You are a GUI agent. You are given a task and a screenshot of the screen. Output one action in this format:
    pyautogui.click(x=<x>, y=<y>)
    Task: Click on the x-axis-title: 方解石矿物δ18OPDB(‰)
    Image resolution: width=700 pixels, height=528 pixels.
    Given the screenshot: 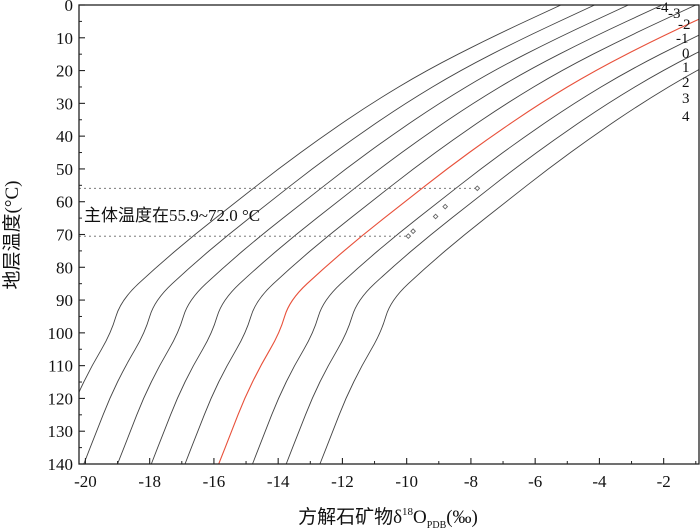 What is the action you would take?
    pyautogui.click(x=388, y=517)
    